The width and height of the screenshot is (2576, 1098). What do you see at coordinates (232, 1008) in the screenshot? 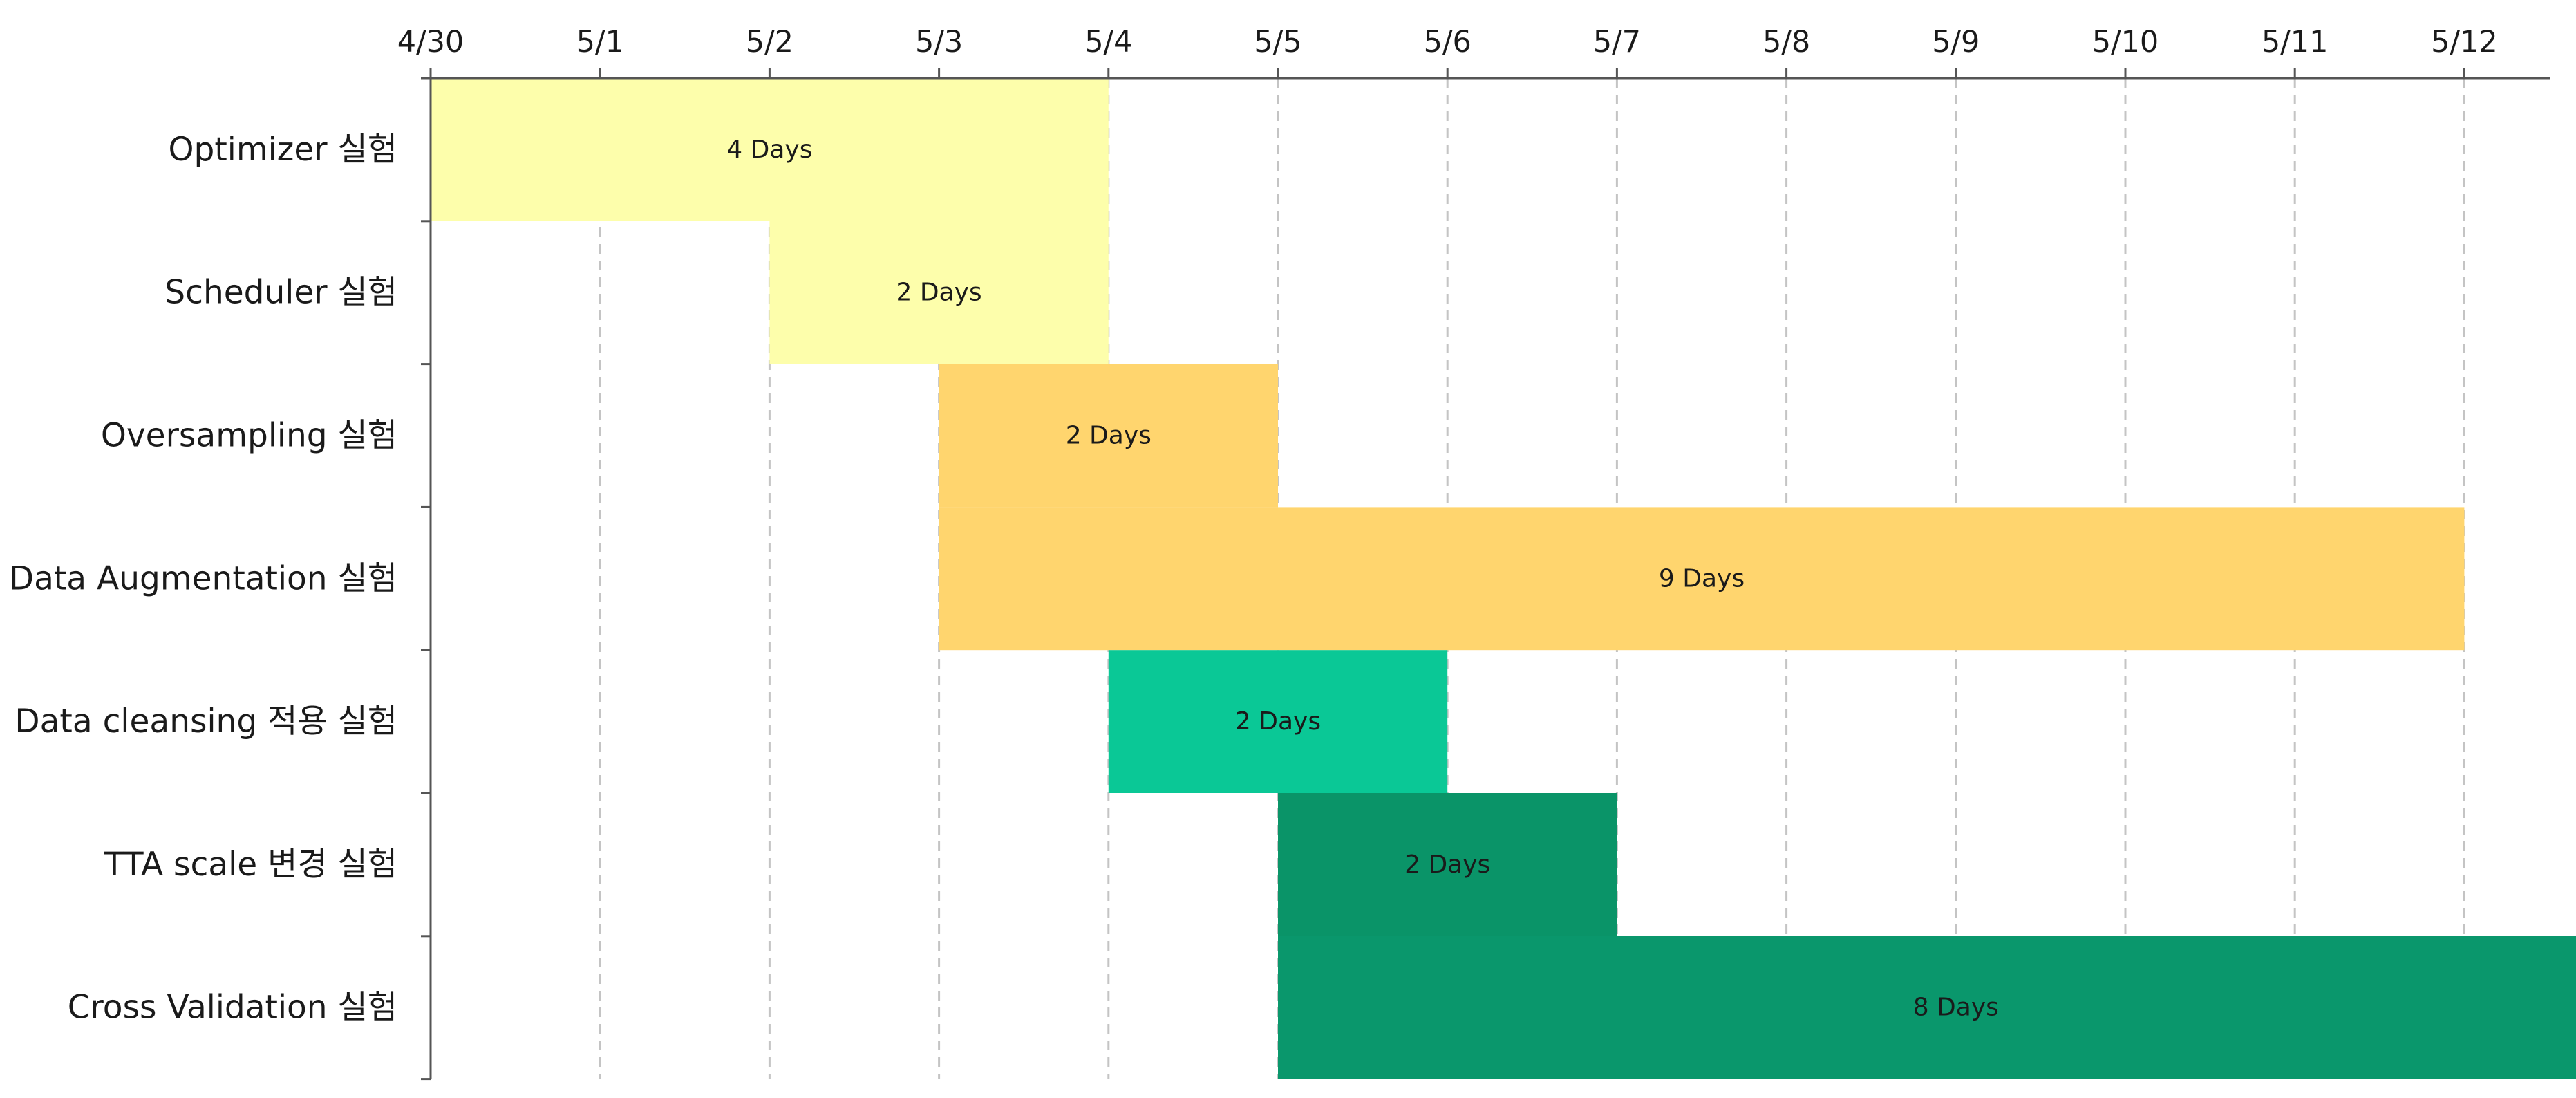
I see `task-name-label: Cross Validation 실험` at bounding box center [232, 1008].